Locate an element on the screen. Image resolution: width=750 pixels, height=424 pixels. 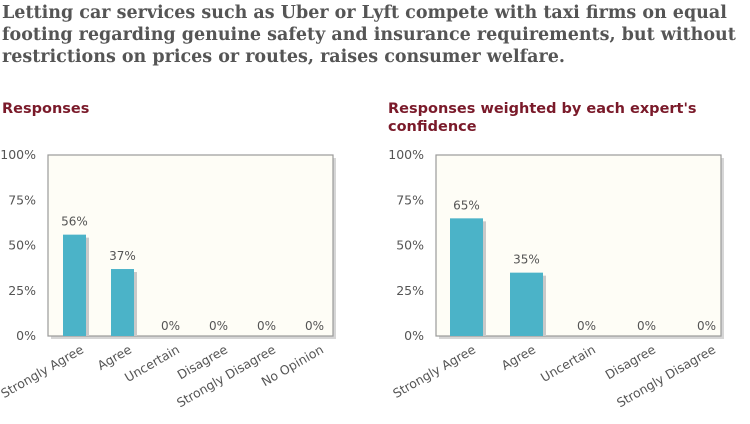
category-label: Strongly Disagree is located at coordinates (666, 375).